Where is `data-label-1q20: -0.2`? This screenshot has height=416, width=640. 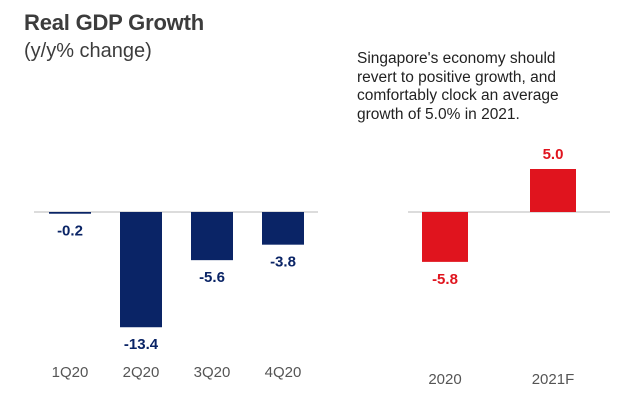 data-label-1q20: -0.2 is located at coordinates (70, 231).